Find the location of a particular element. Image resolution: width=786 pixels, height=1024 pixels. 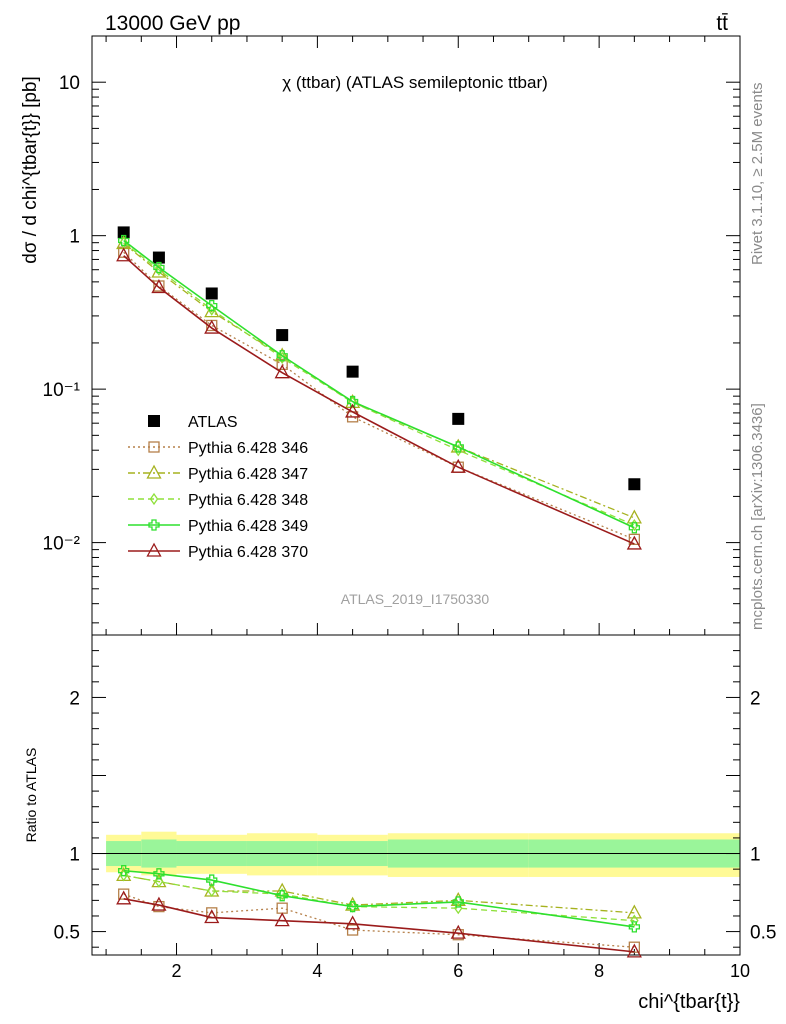

side-label-mcplots: mcplots.cern.ch [arXiv:1306.3436] is located at coordinates (757, 516).